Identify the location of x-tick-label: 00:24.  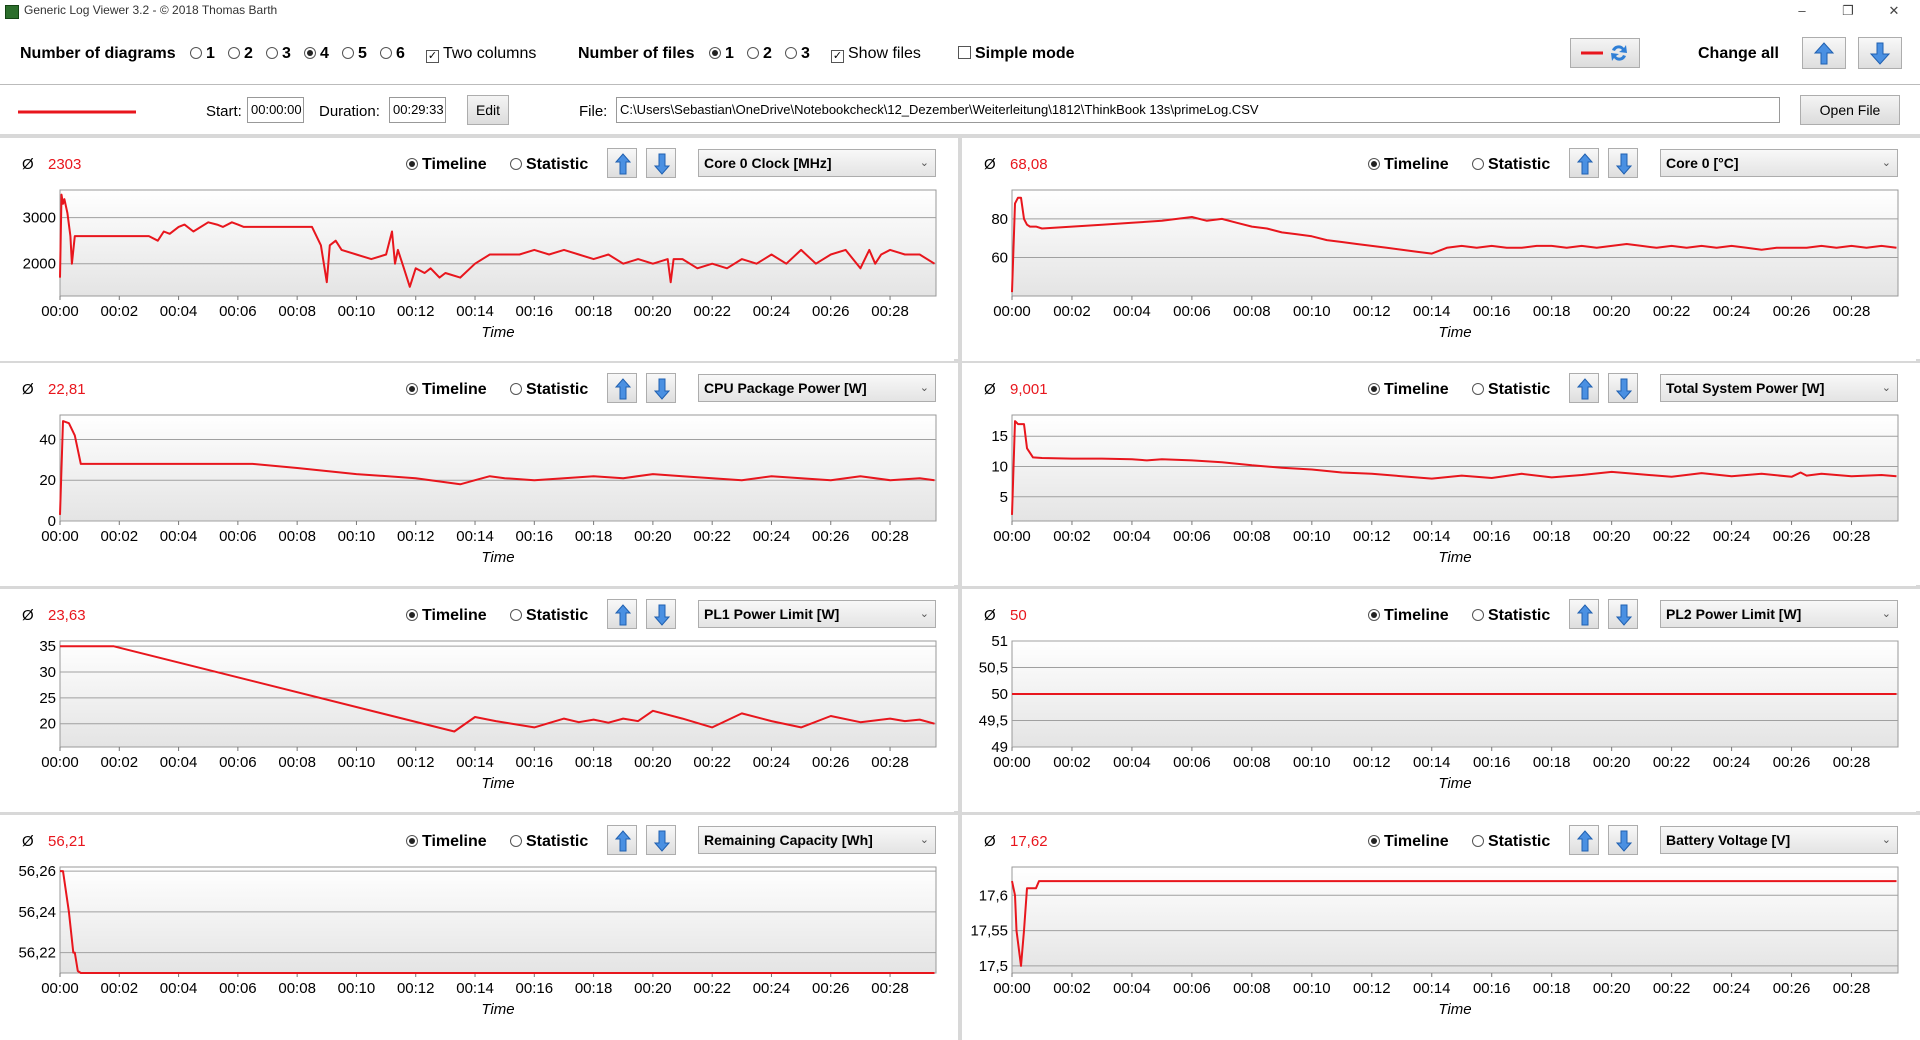
(772, 988).